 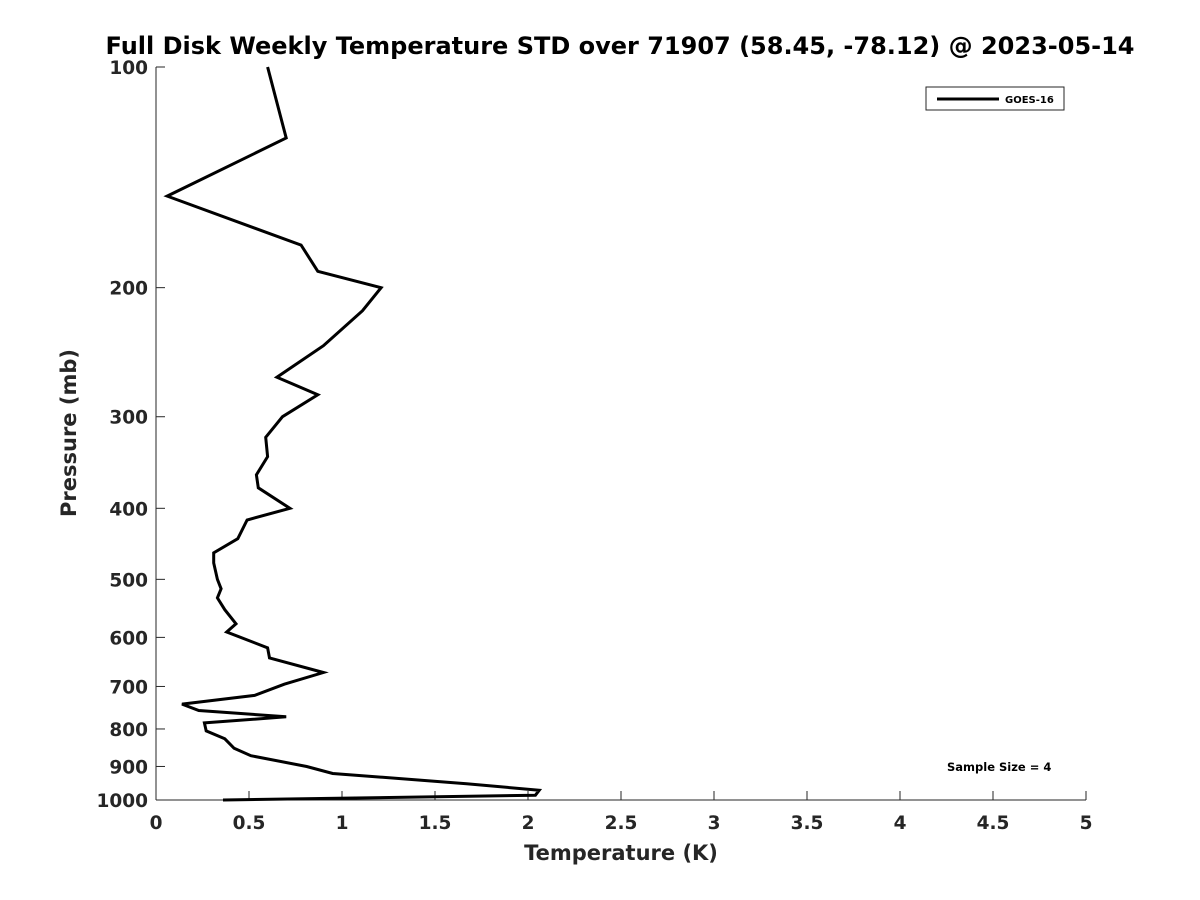 I want to click on y-tick-label: 100, so click(x=128, y=68).